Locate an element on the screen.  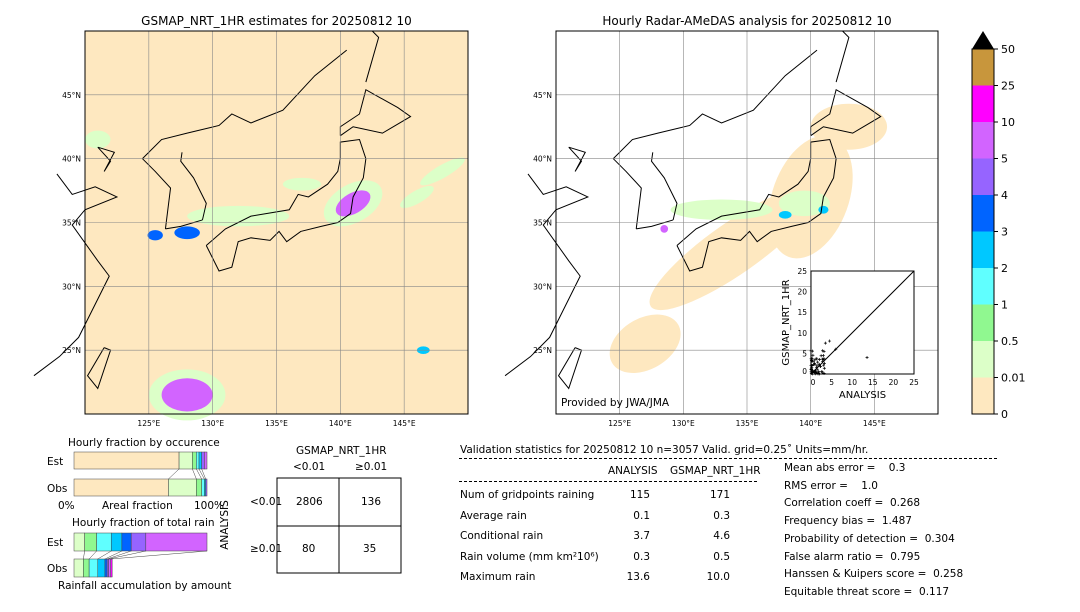
cont-col-1: ≥0.01 is located at coordinates (371, 467).